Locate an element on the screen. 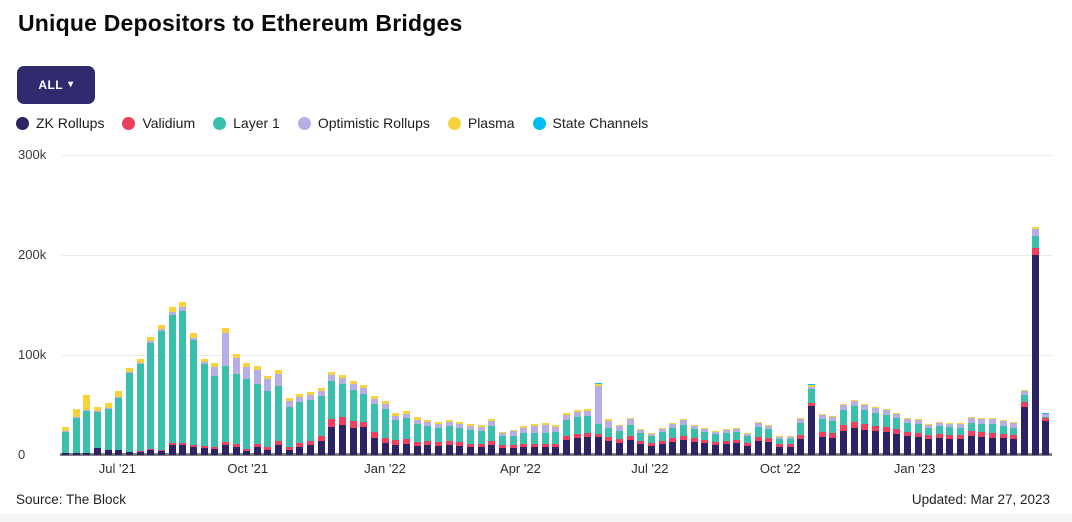 The width and height of the screenshot is (1072, 522). filter-all-button: ALL ▾ is located at coordinates (56, 85).